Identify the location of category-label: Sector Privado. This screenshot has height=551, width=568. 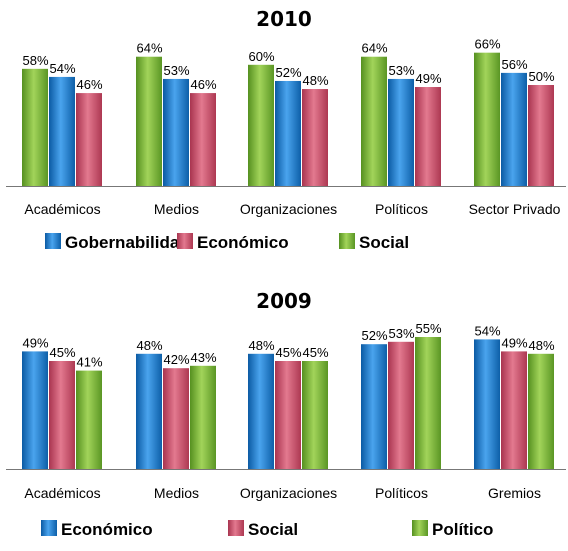
(515, 209).